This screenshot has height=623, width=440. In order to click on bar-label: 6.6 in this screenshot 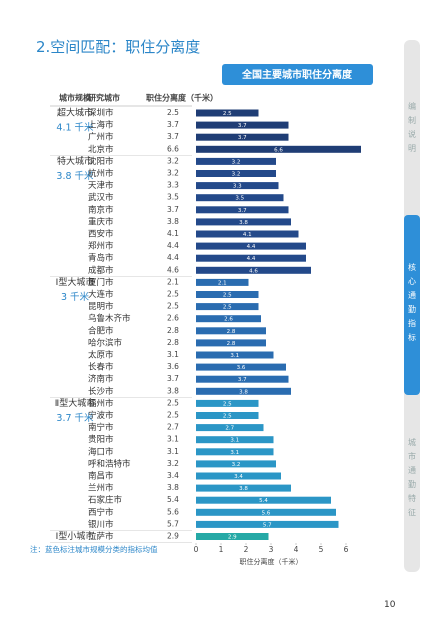, I will do `click(278, 150)`.